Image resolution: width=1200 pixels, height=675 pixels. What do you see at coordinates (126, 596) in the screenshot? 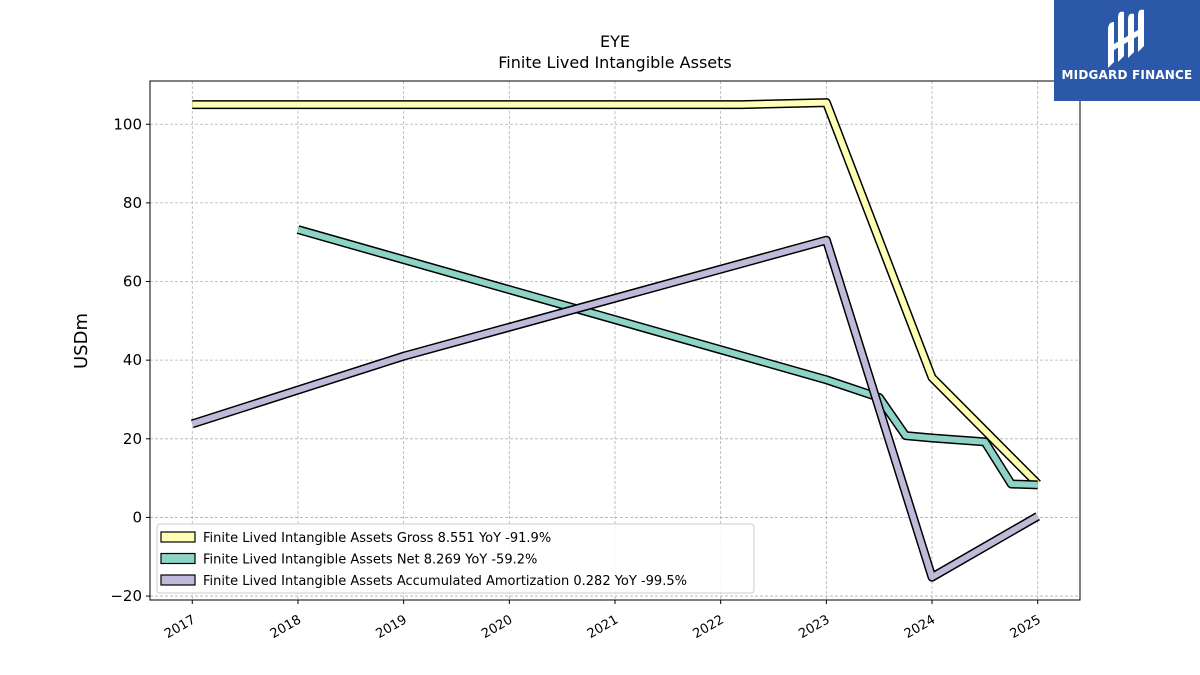
I see `y-tick-label: −20` at bounding box center [126, 596].